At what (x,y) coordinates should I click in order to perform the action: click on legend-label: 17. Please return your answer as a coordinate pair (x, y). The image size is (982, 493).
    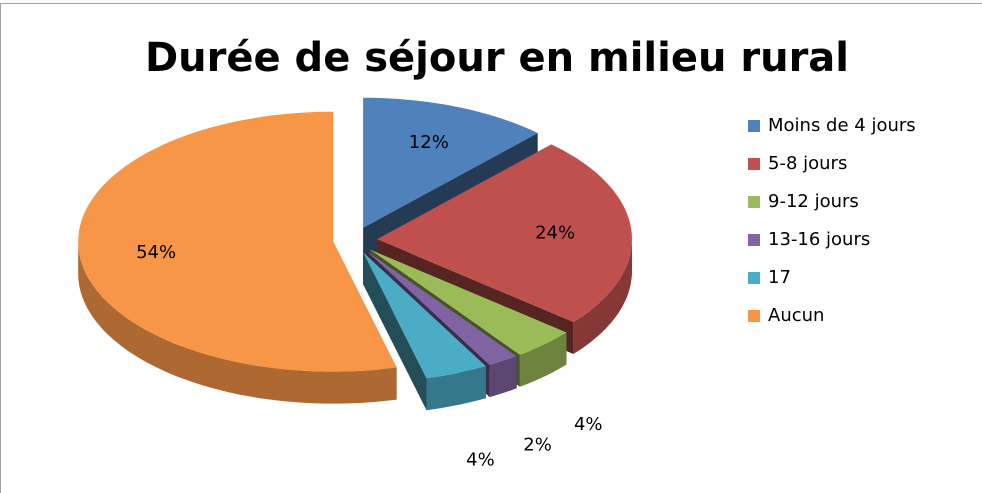
    Looking at the image, I should click on (779, 277).